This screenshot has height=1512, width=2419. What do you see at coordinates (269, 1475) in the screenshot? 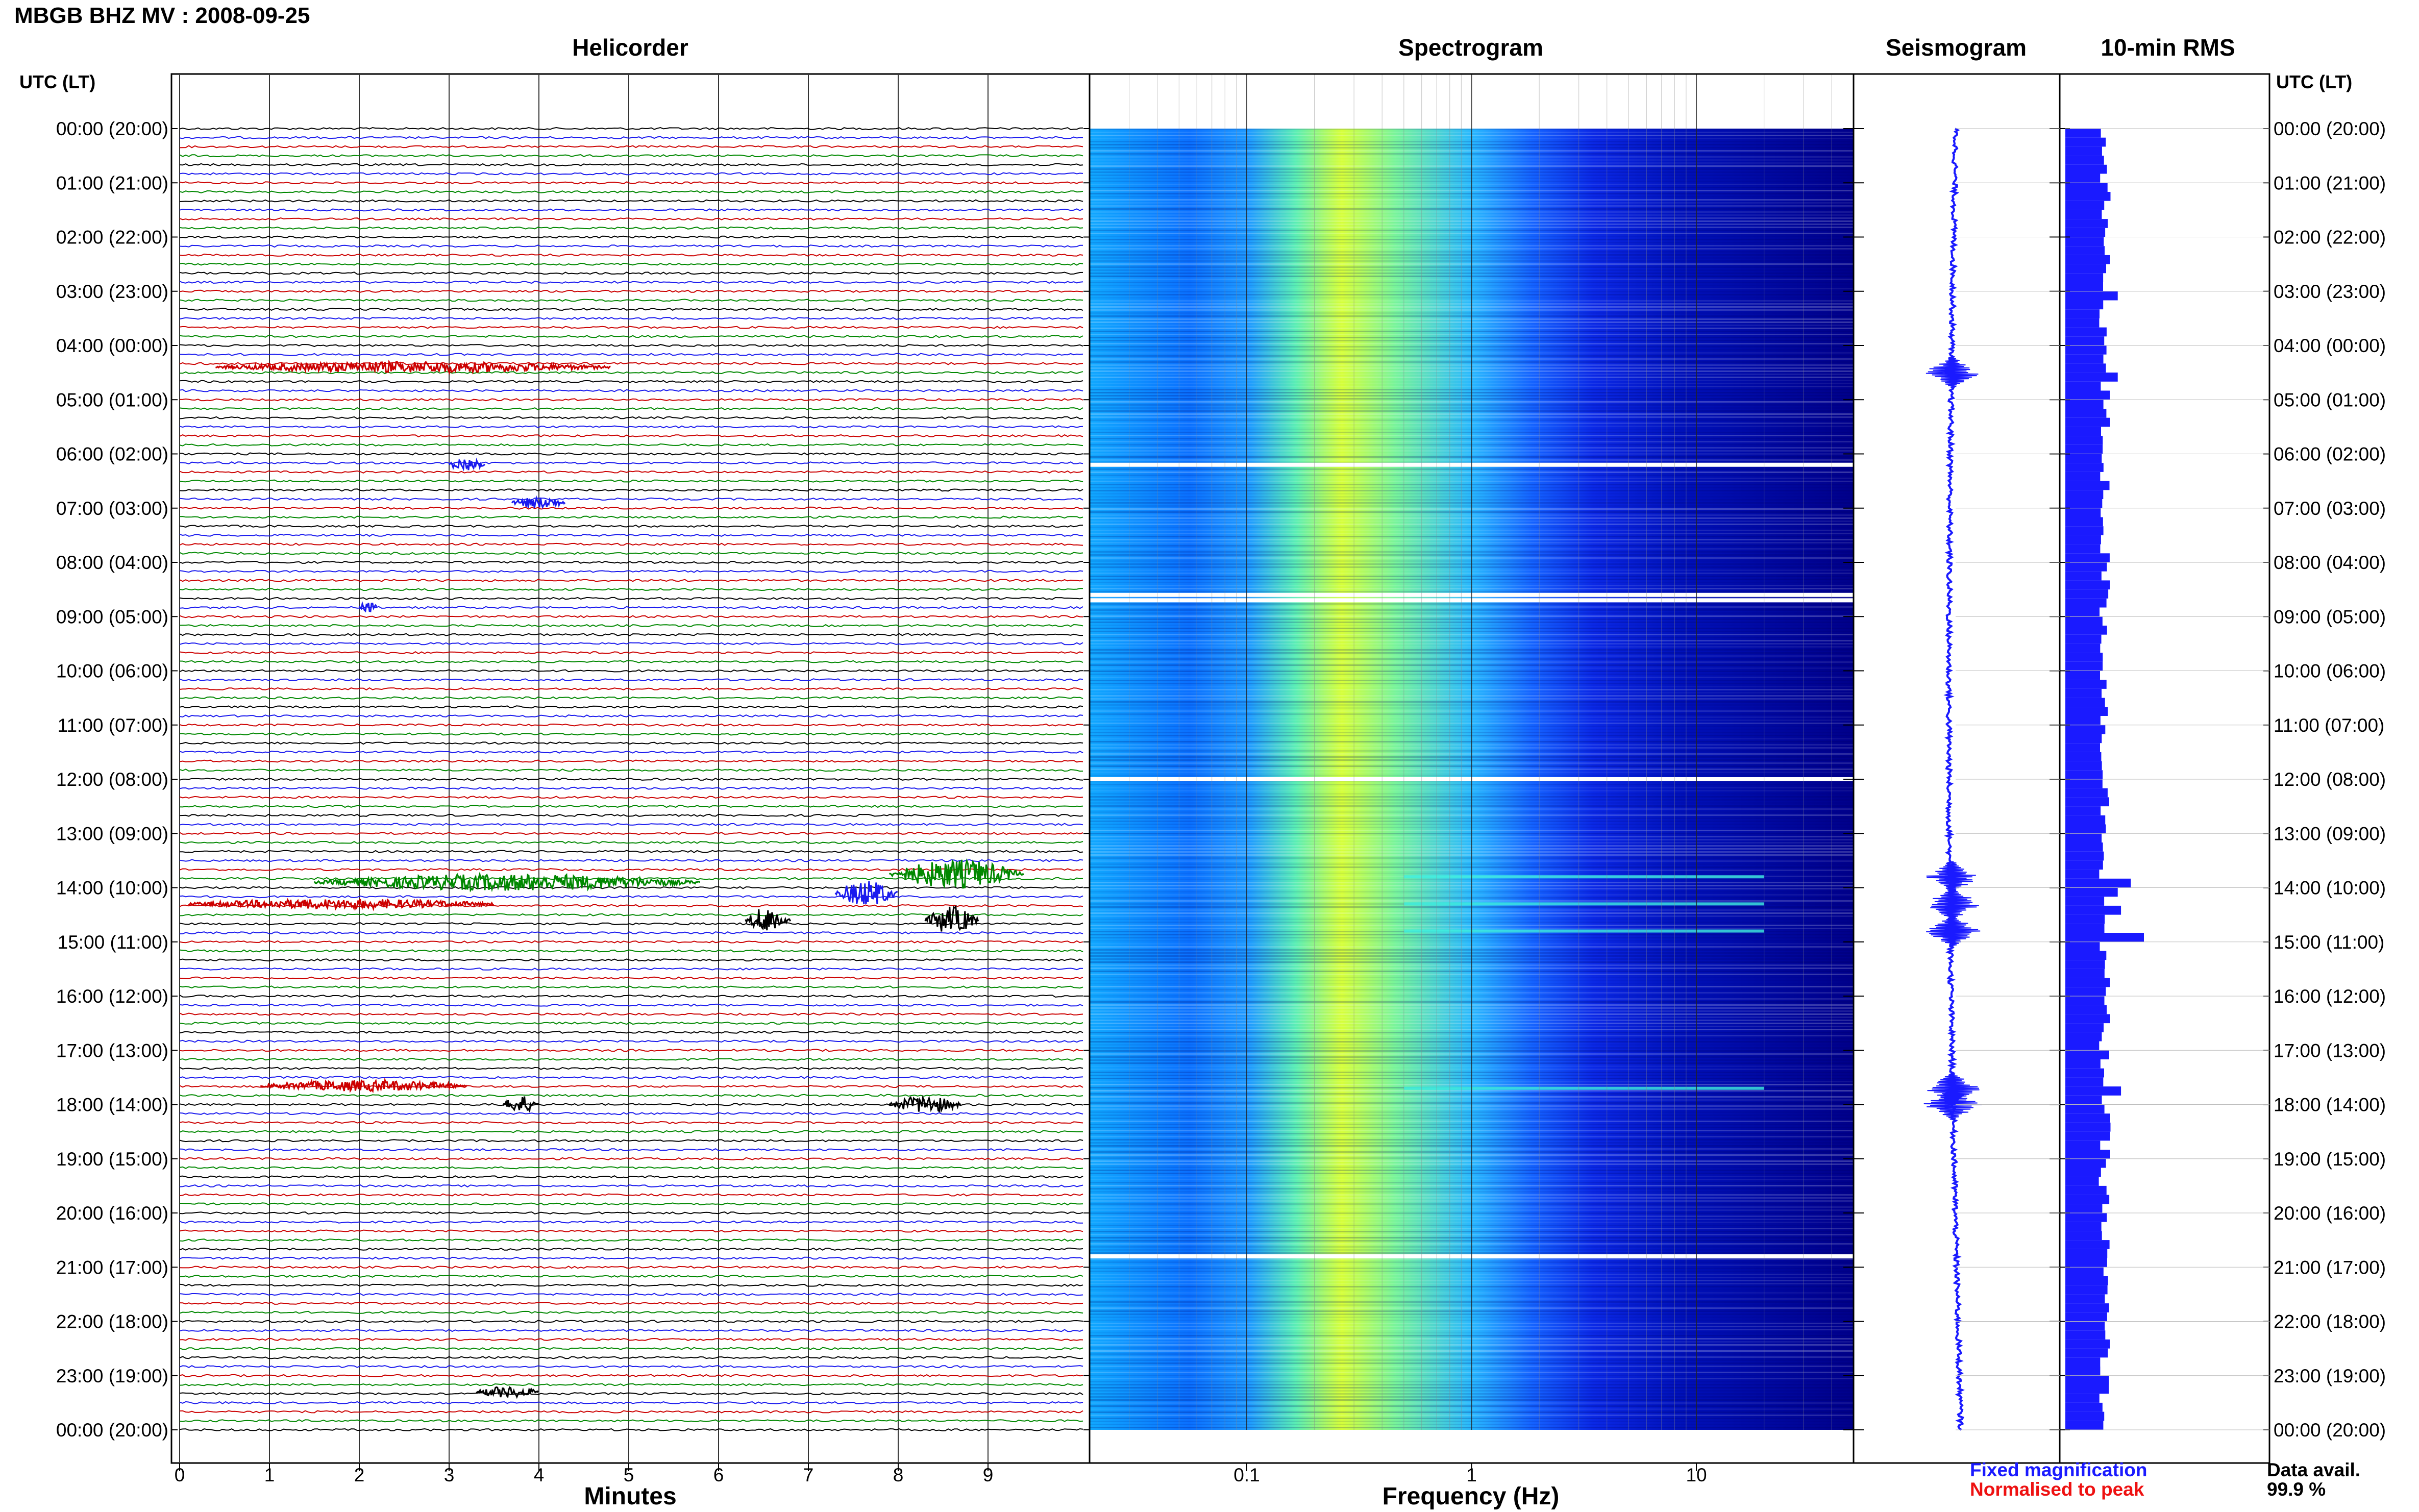
I see `helicorder-xtick-label: 1` at bounding box center [269, 1475].